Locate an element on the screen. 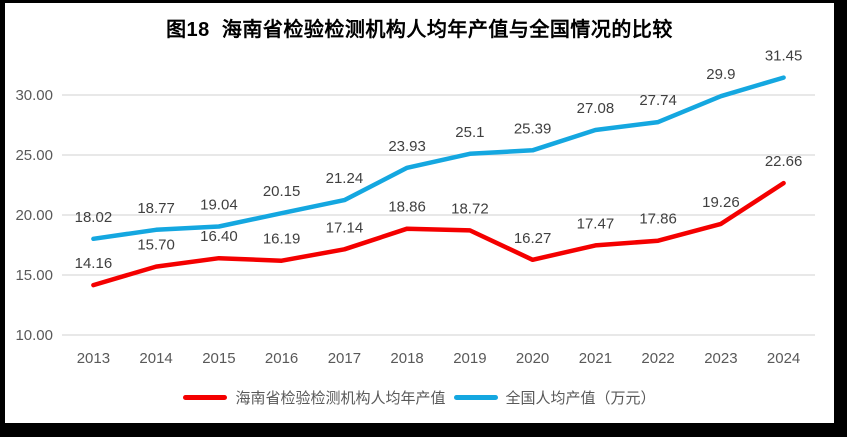 The height and width of the screenshot is (437, 847). data-point-label-national: 29.9 is located at coordinates (720, 74).